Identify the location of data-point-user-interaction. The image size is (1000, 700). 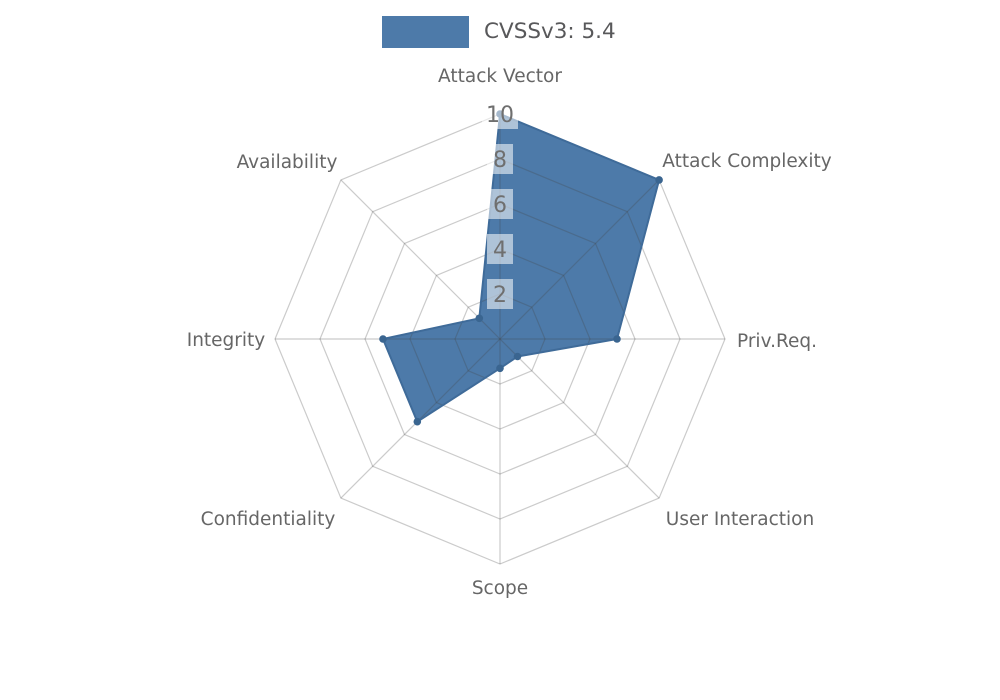
(517, 356).